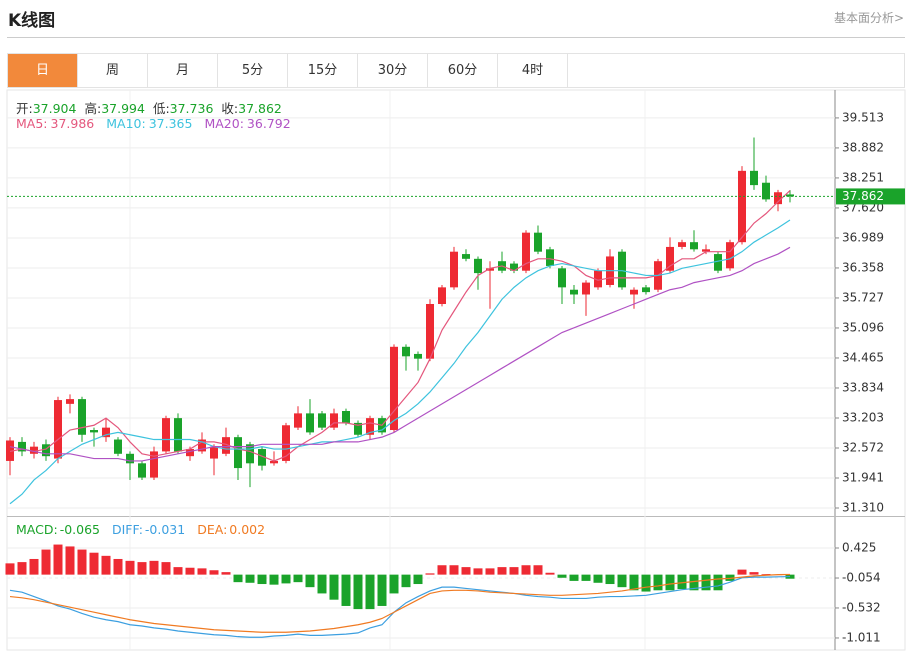  I want to click on period-tab: 60分, so click(463, 70).